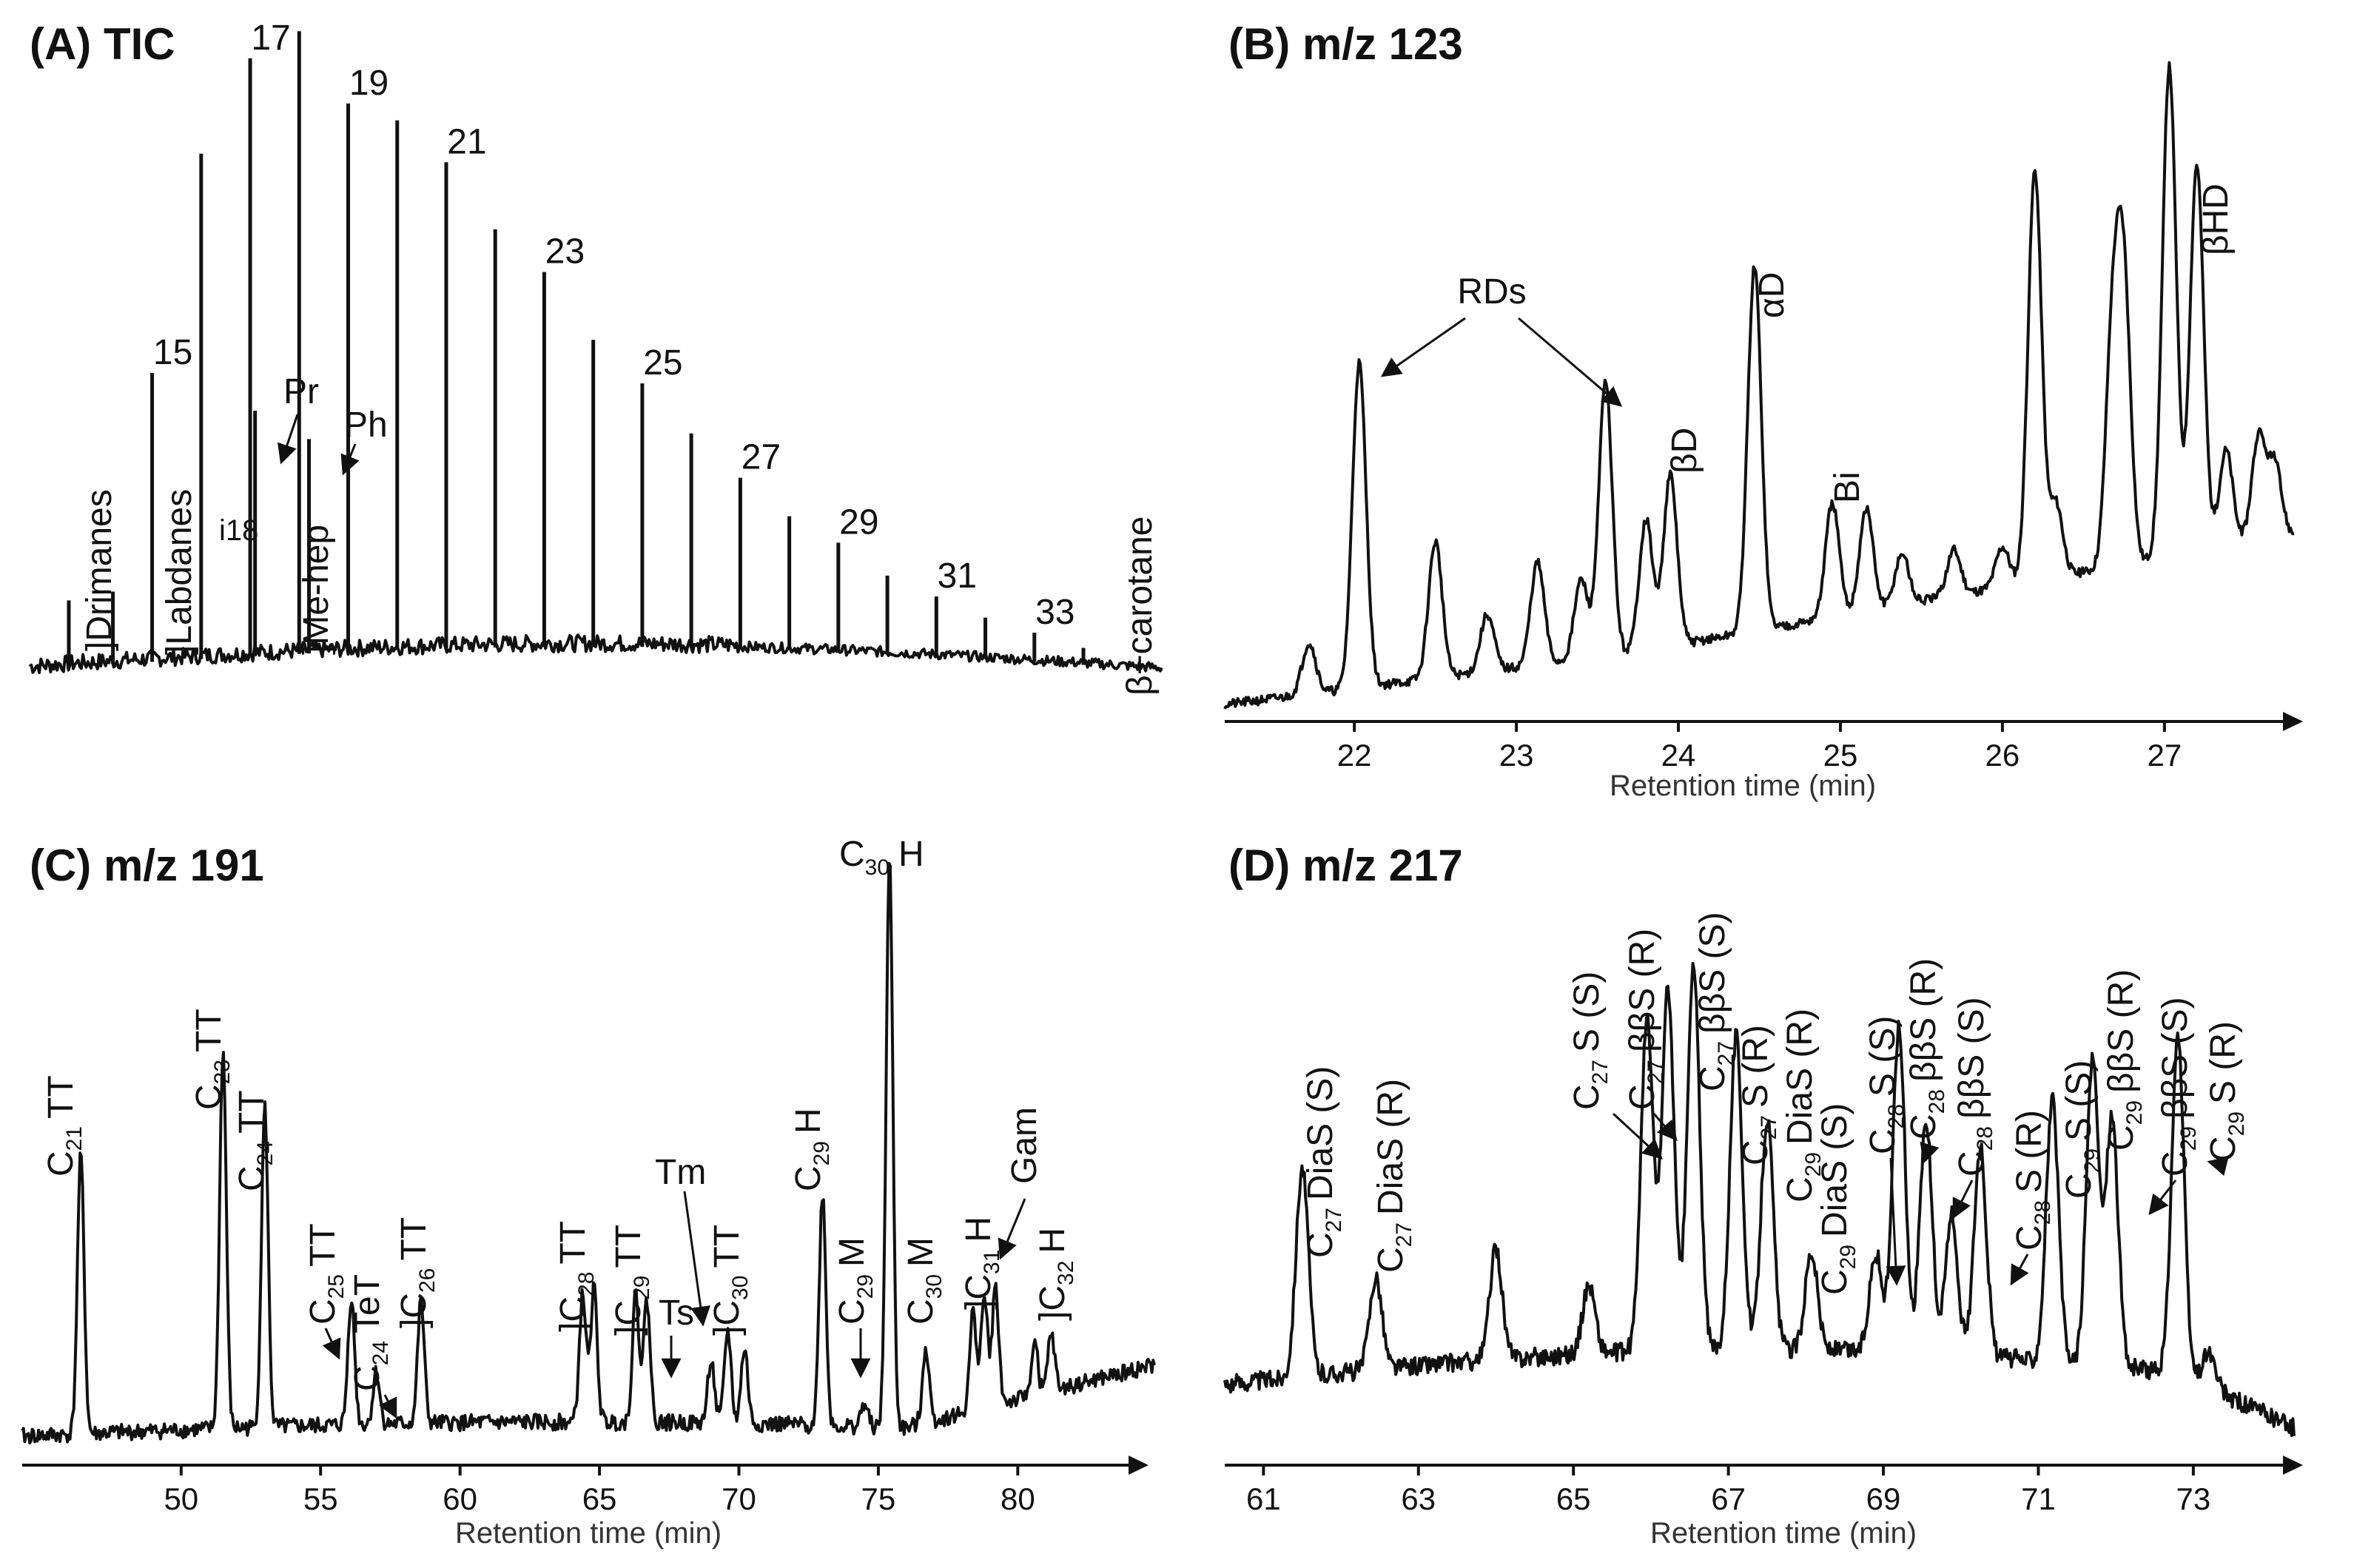 This screenshot has height=1568, width=2354. I want to click on arrow-c27-bbs-r, so click(1665, 1127).